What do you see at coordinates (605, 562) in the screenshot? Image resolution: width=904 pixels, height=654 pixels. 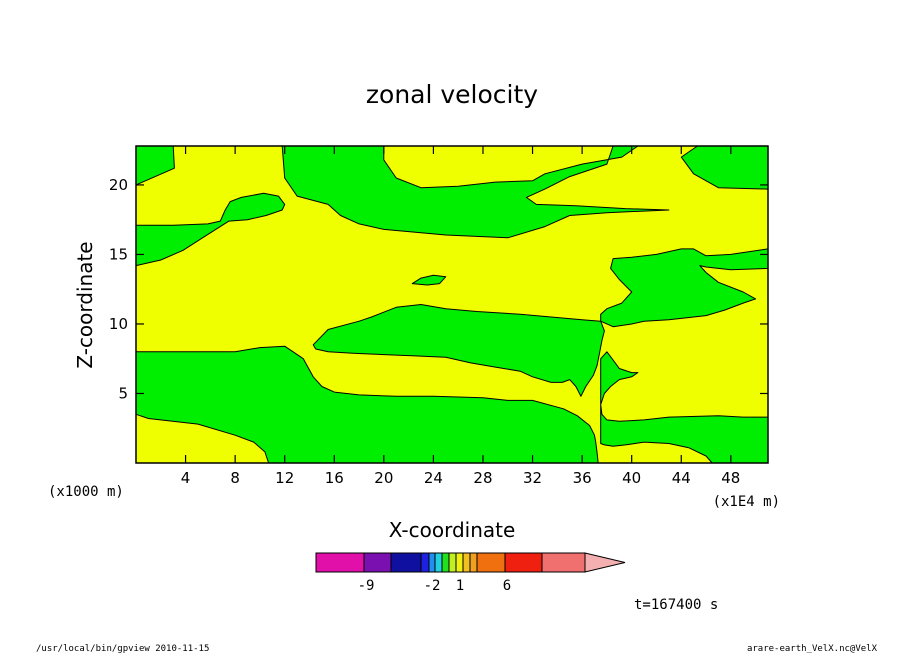 I see `colorbar-arrow` at bounding box center [605, 562].